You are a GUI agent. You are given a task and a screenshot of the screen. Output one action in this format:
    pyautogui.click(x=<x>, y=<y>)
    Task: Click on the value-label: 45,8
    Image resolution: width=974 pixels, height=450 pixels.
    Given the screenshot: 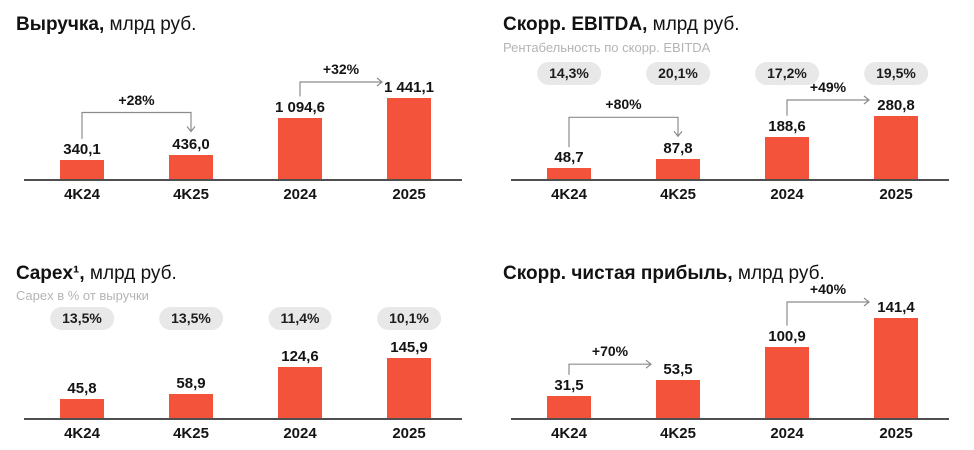 What is the action you would take?
    pyautogui.click(x=82, y=389)
    